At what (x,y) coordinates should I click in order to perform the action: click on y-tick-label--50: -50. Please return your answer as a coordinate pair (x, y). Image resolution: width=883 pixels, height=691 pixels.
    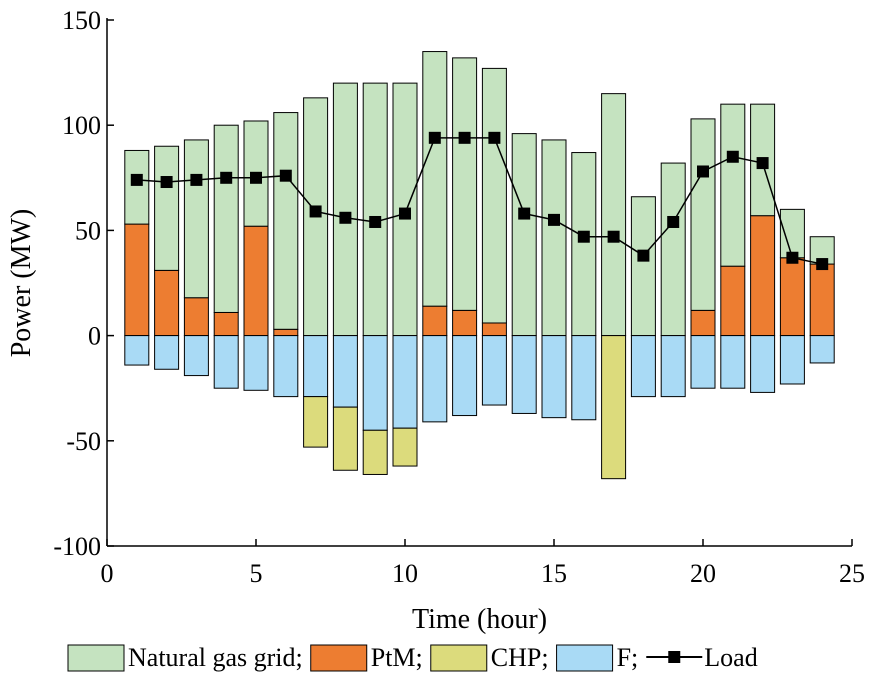
    Looking at the image, I should click on (83, 441).